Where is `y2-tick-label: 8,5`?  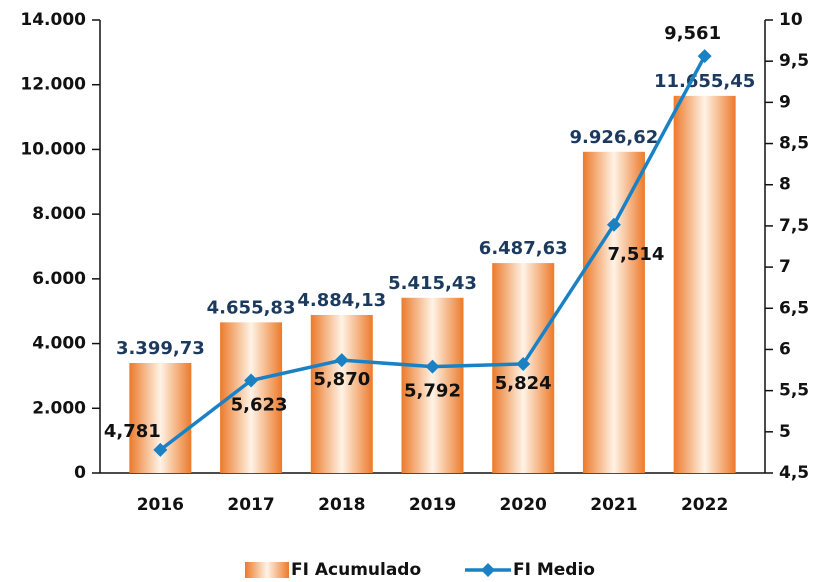
y2-tick-label: 8,5 is located at coordinates (794, 144).